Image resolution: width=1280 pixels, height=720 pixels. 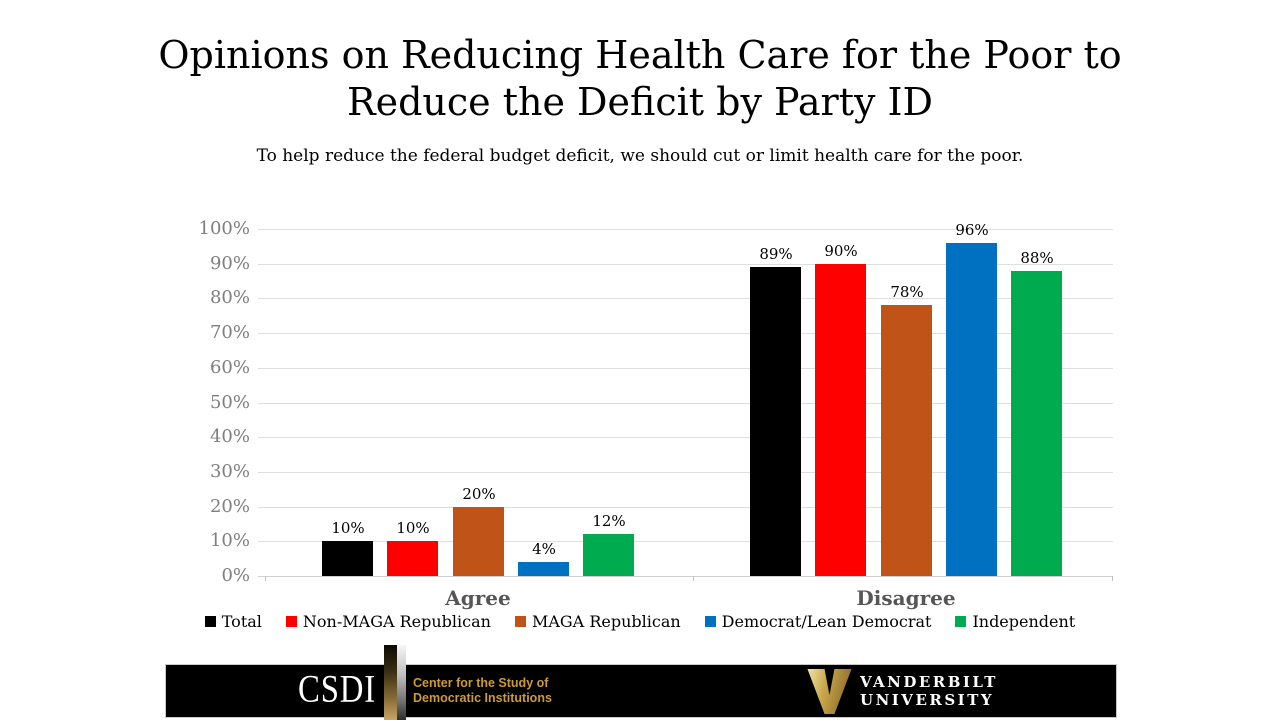 I want to click on bar-value-label-disagree-independent: 88%, so click(x=1037, y=258).